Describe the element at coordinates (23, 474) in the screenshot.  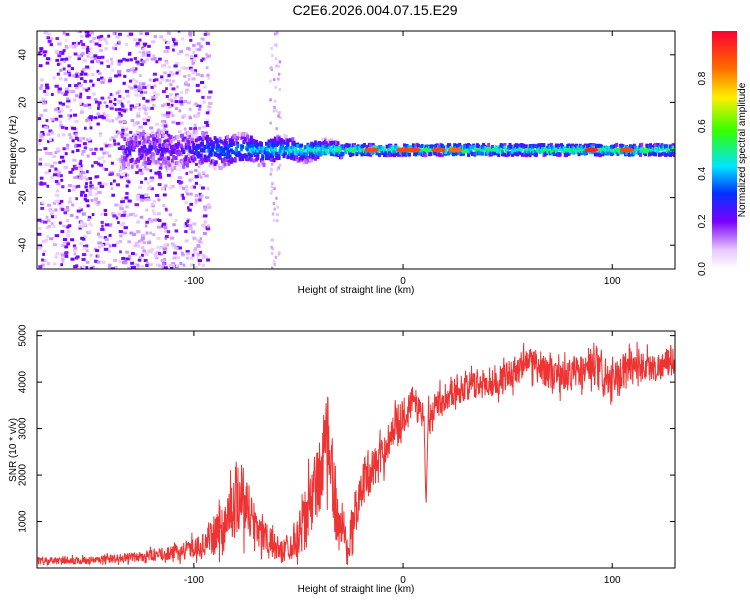
I see `y-tick-label: 2000` at that location.